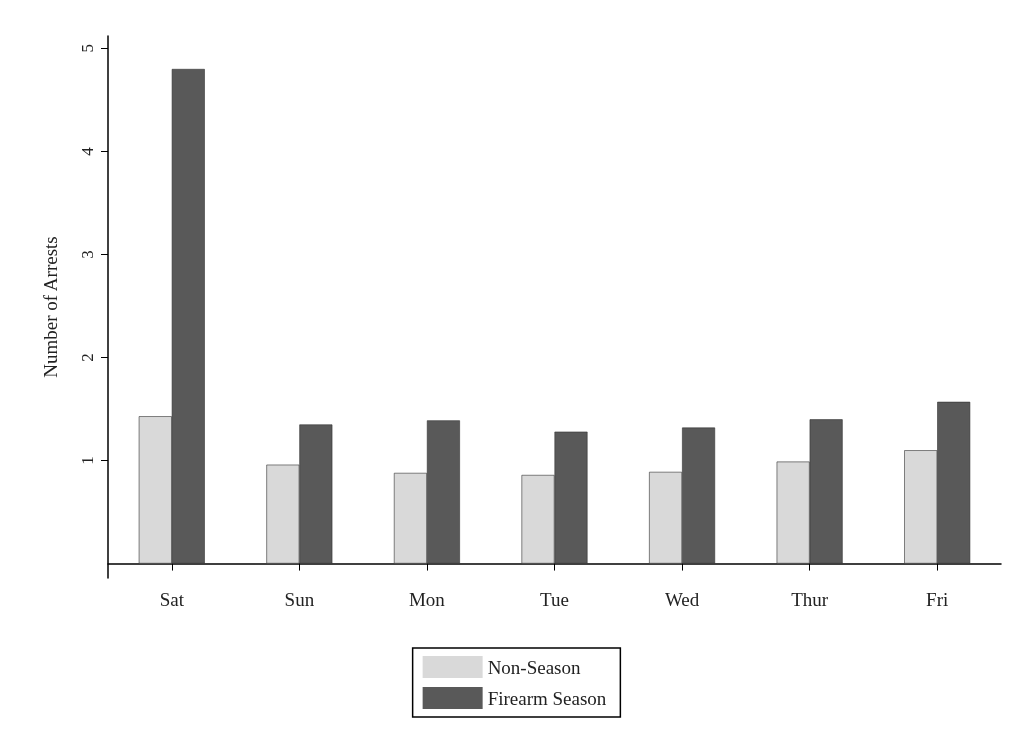 This screenshot has height=755, width=1029. Describe the element at coordinates (87, 357) in the screenshot. I see `y-tick-label: 2` at that location.